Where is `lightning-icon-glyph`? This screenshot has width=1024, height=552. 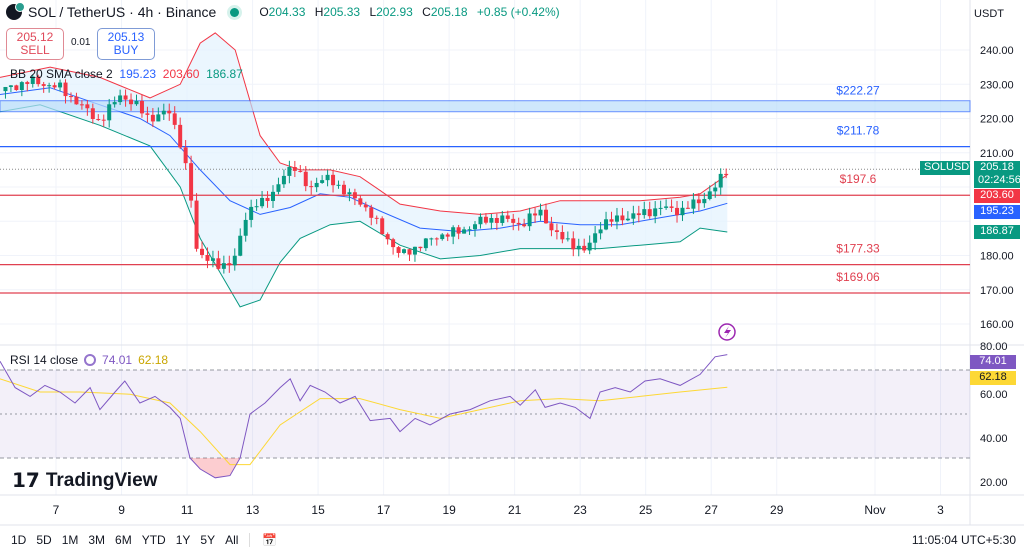
lightning-icon-glyph is located at coordinates (727, 332).